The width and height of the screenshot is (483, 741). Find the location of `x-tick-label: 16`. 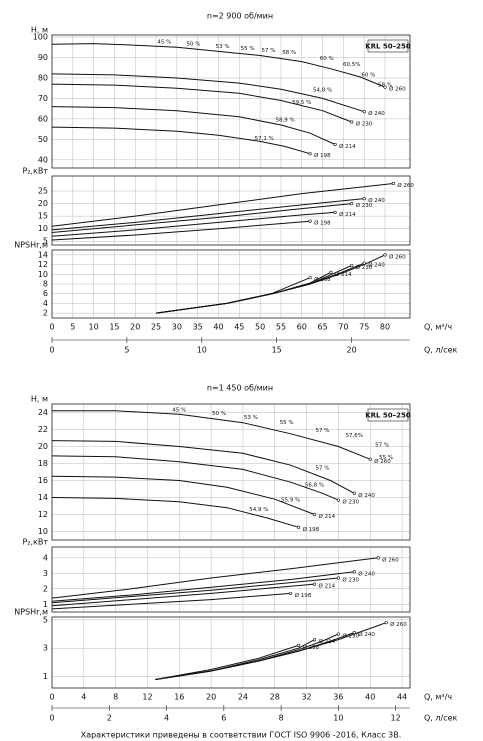

x-tick-label: 16 is located at coordinates (179, 697).